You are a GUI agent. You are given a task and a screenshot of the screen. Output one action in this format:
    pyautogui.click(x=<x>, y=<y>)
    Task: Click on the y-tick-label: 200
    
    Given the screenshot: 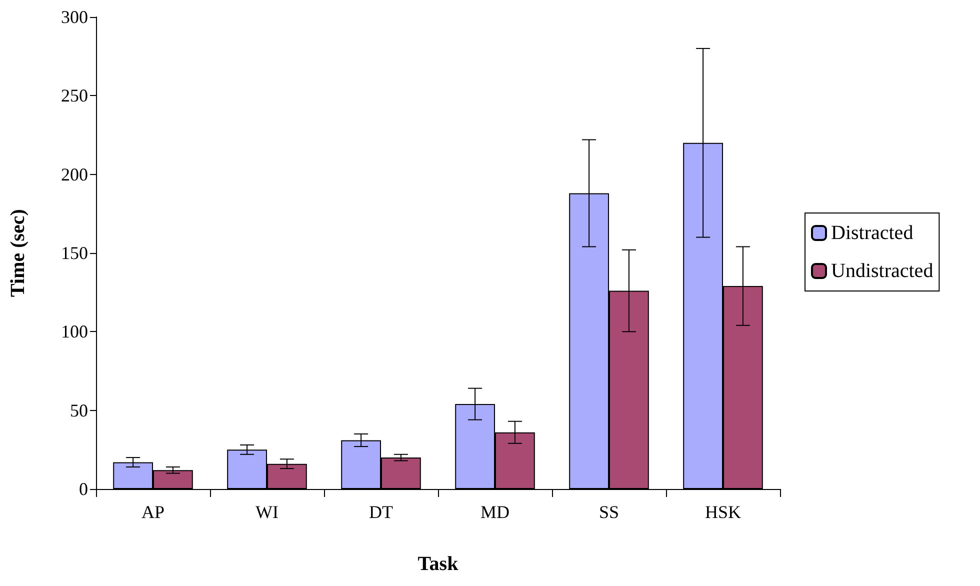 What is the action you would take?
    pyautogui.click(x=74, y=174)
    